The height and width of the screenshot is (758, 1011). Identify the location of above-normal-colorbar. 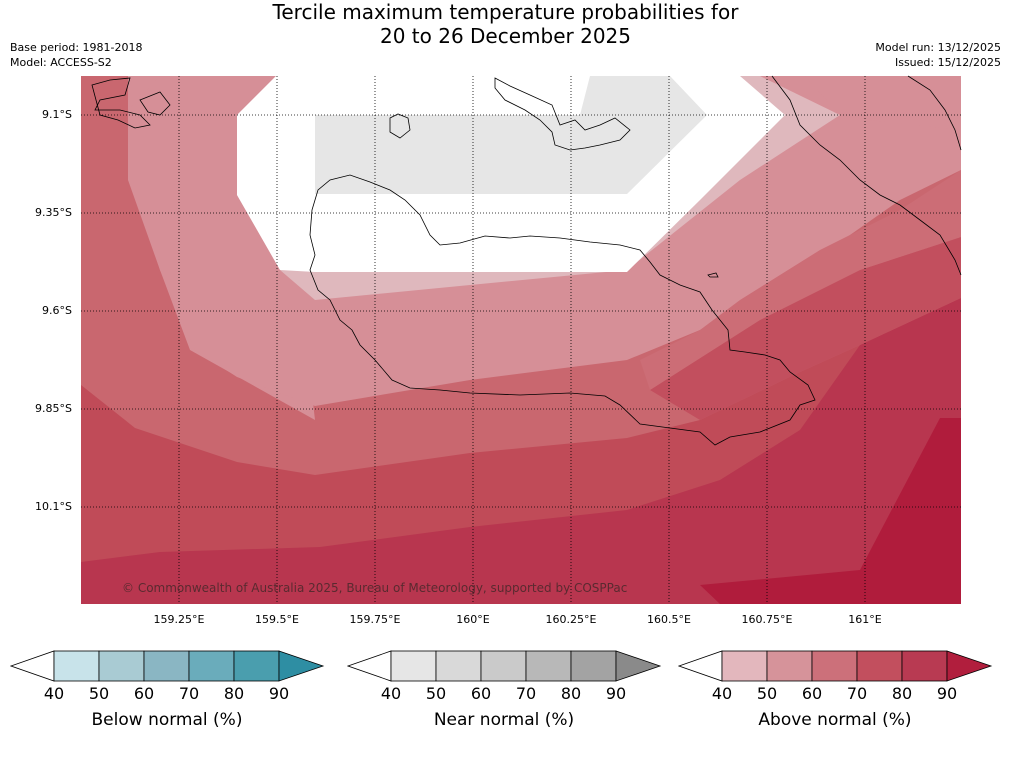
(835, 666).